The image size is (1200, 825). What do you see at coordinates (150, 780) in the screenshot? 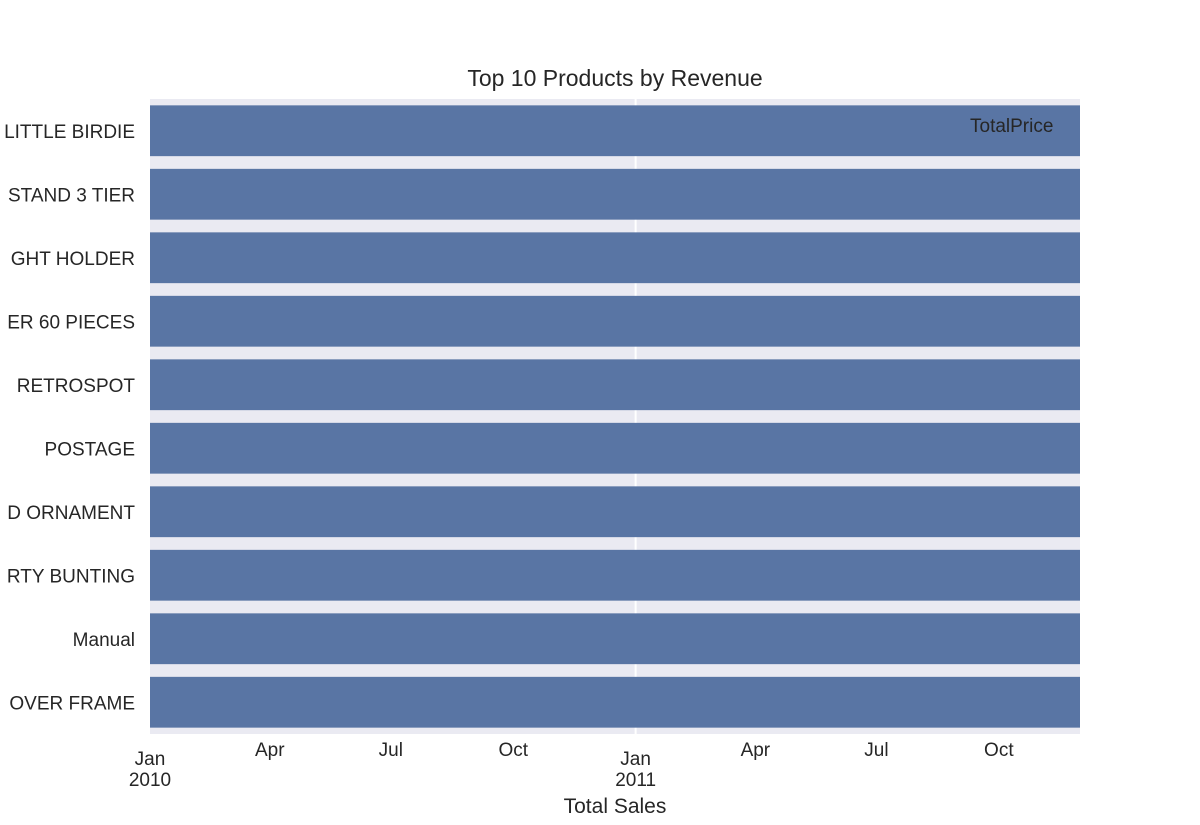
I see `x-tick-year-label-0: 2010` at bounding box center [150, 780].